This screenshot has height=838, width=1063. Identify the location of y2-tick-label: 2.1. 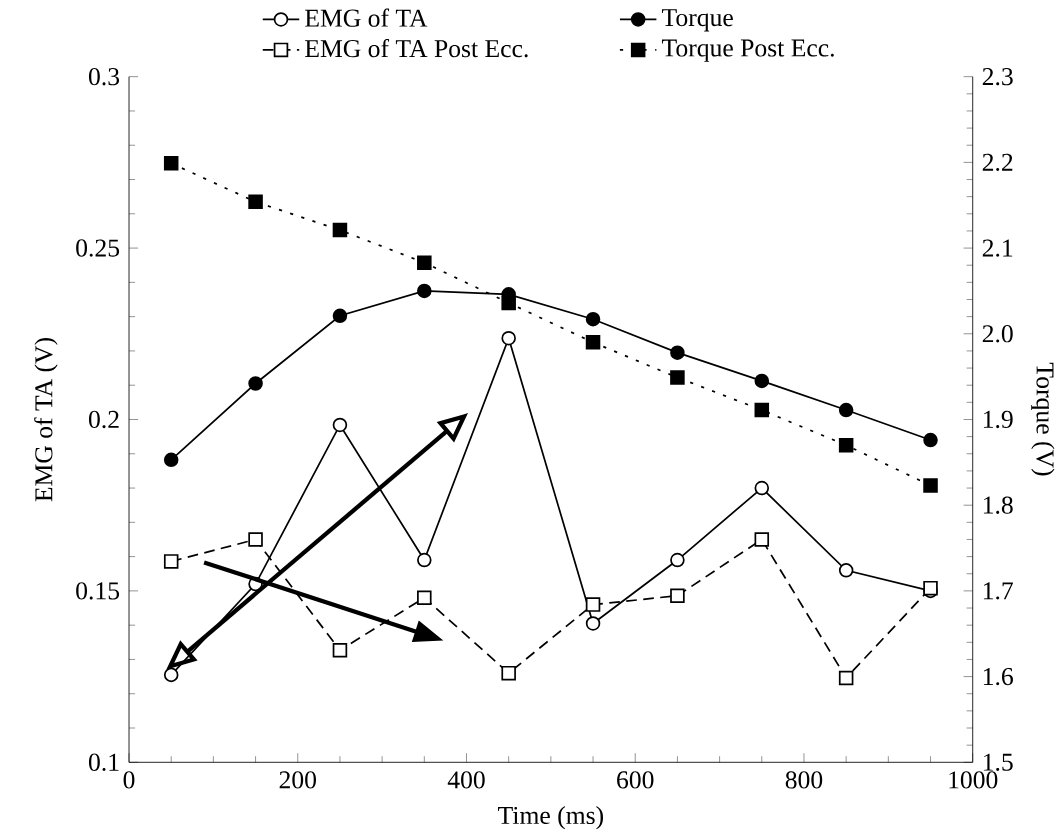
(997, 248).